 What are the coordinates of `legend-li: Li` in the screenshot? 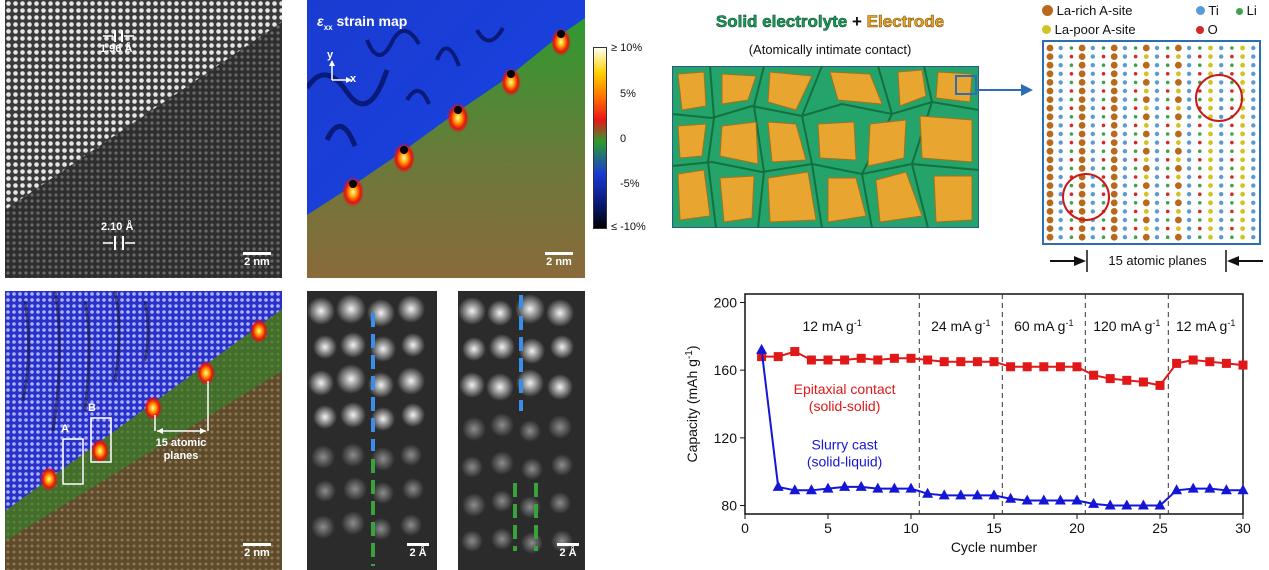 It's located at (1246, 10).